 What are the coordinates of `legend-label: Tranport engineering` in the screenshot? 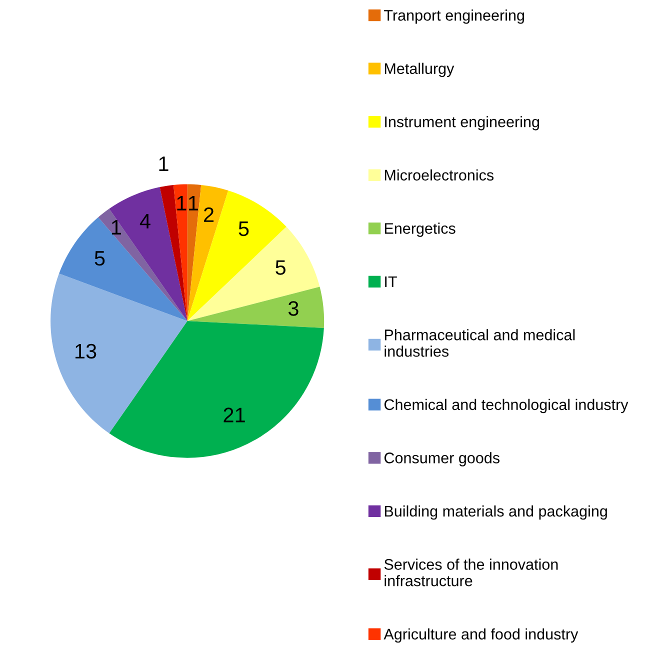 It's located at (454, 17).